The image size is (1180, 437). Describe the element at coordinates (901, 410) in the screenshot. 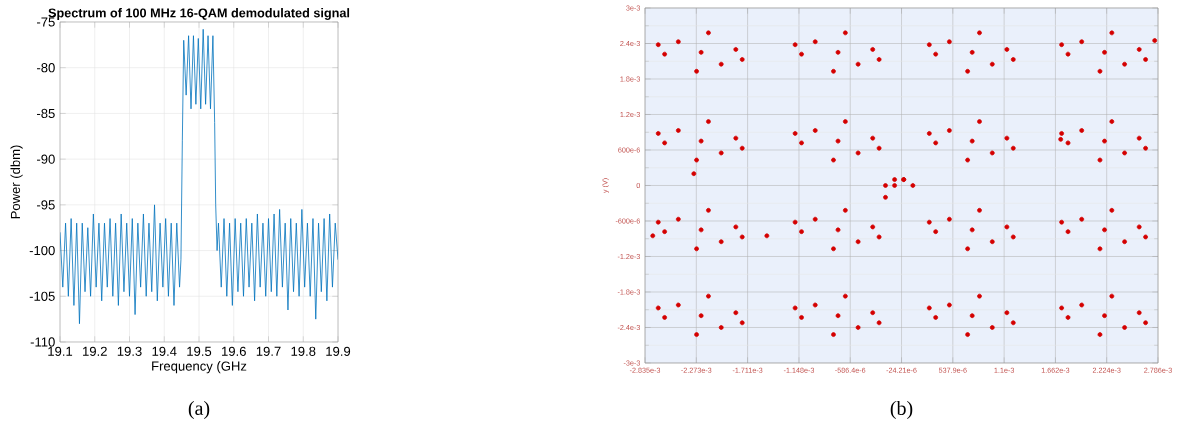

I see `text: (b)` at that location.